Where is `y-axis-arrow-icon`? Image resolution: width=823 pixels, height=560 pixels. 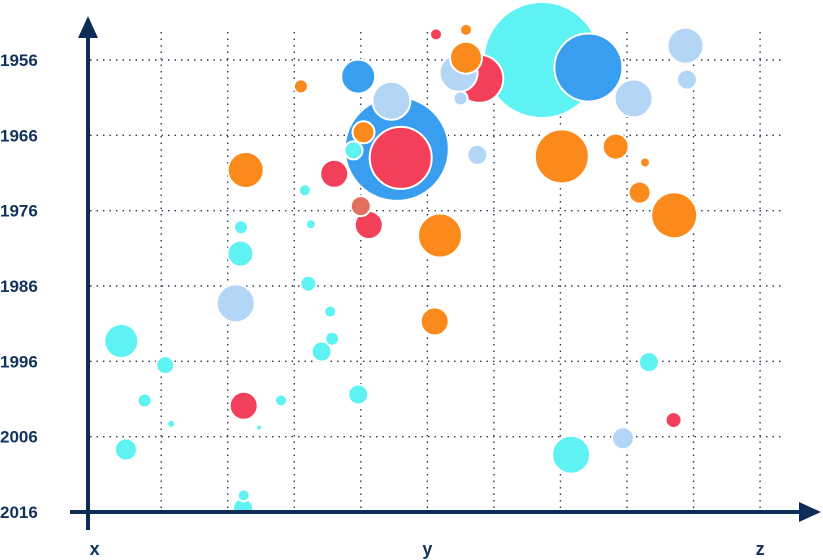 y-axis-arrow-icon is located at coordinates (88, 27).